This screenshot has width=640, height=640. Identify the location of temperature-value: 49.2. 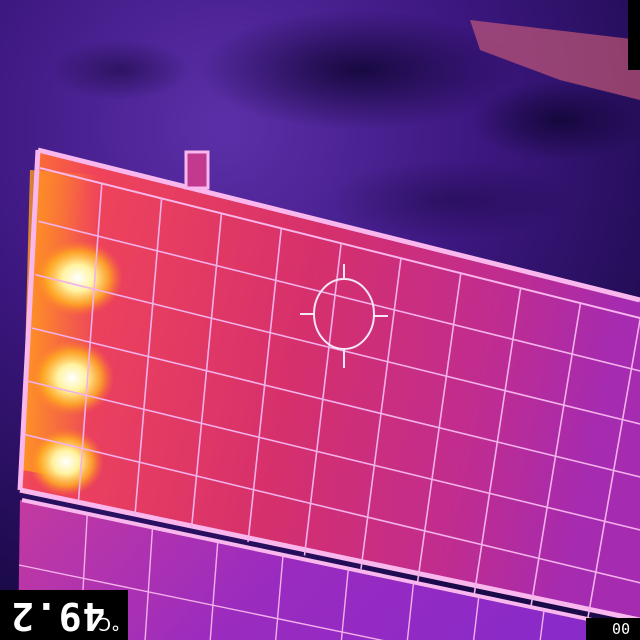
(58, 616).